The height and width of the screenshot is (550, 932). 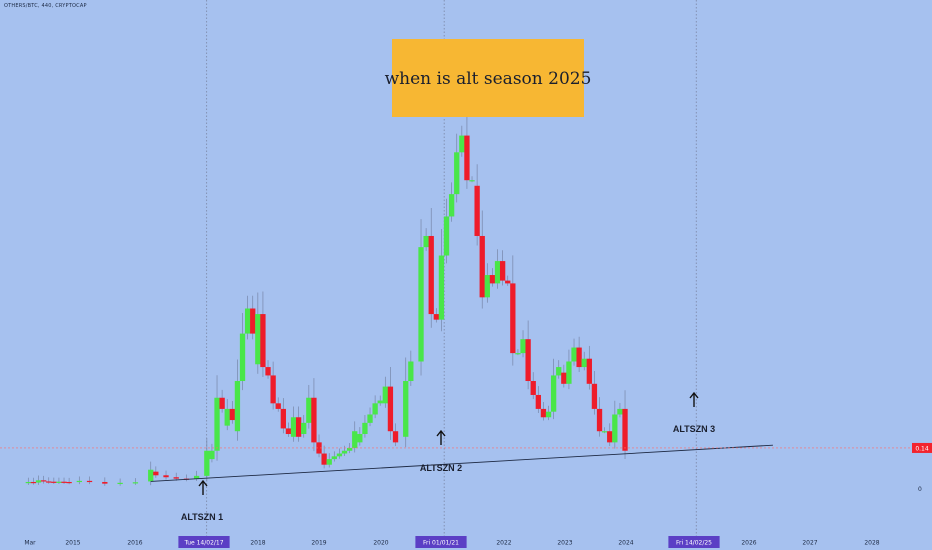 I want to click on x-tick-label: 2019, so click(x=318, y=543).